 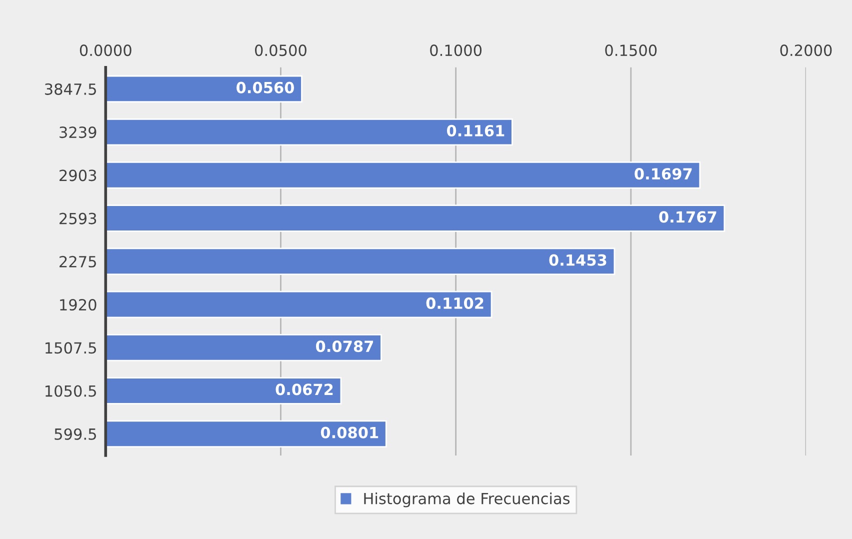 What do you see at coordinates (687, 217) in the screenshot?
I see `data-label: 0.1767` at bounding box center [687, 217].